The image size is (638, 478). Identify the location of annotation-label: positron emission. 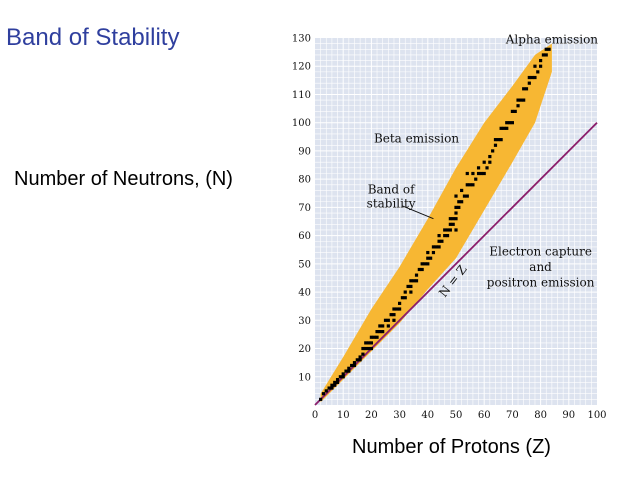
(541, 282).